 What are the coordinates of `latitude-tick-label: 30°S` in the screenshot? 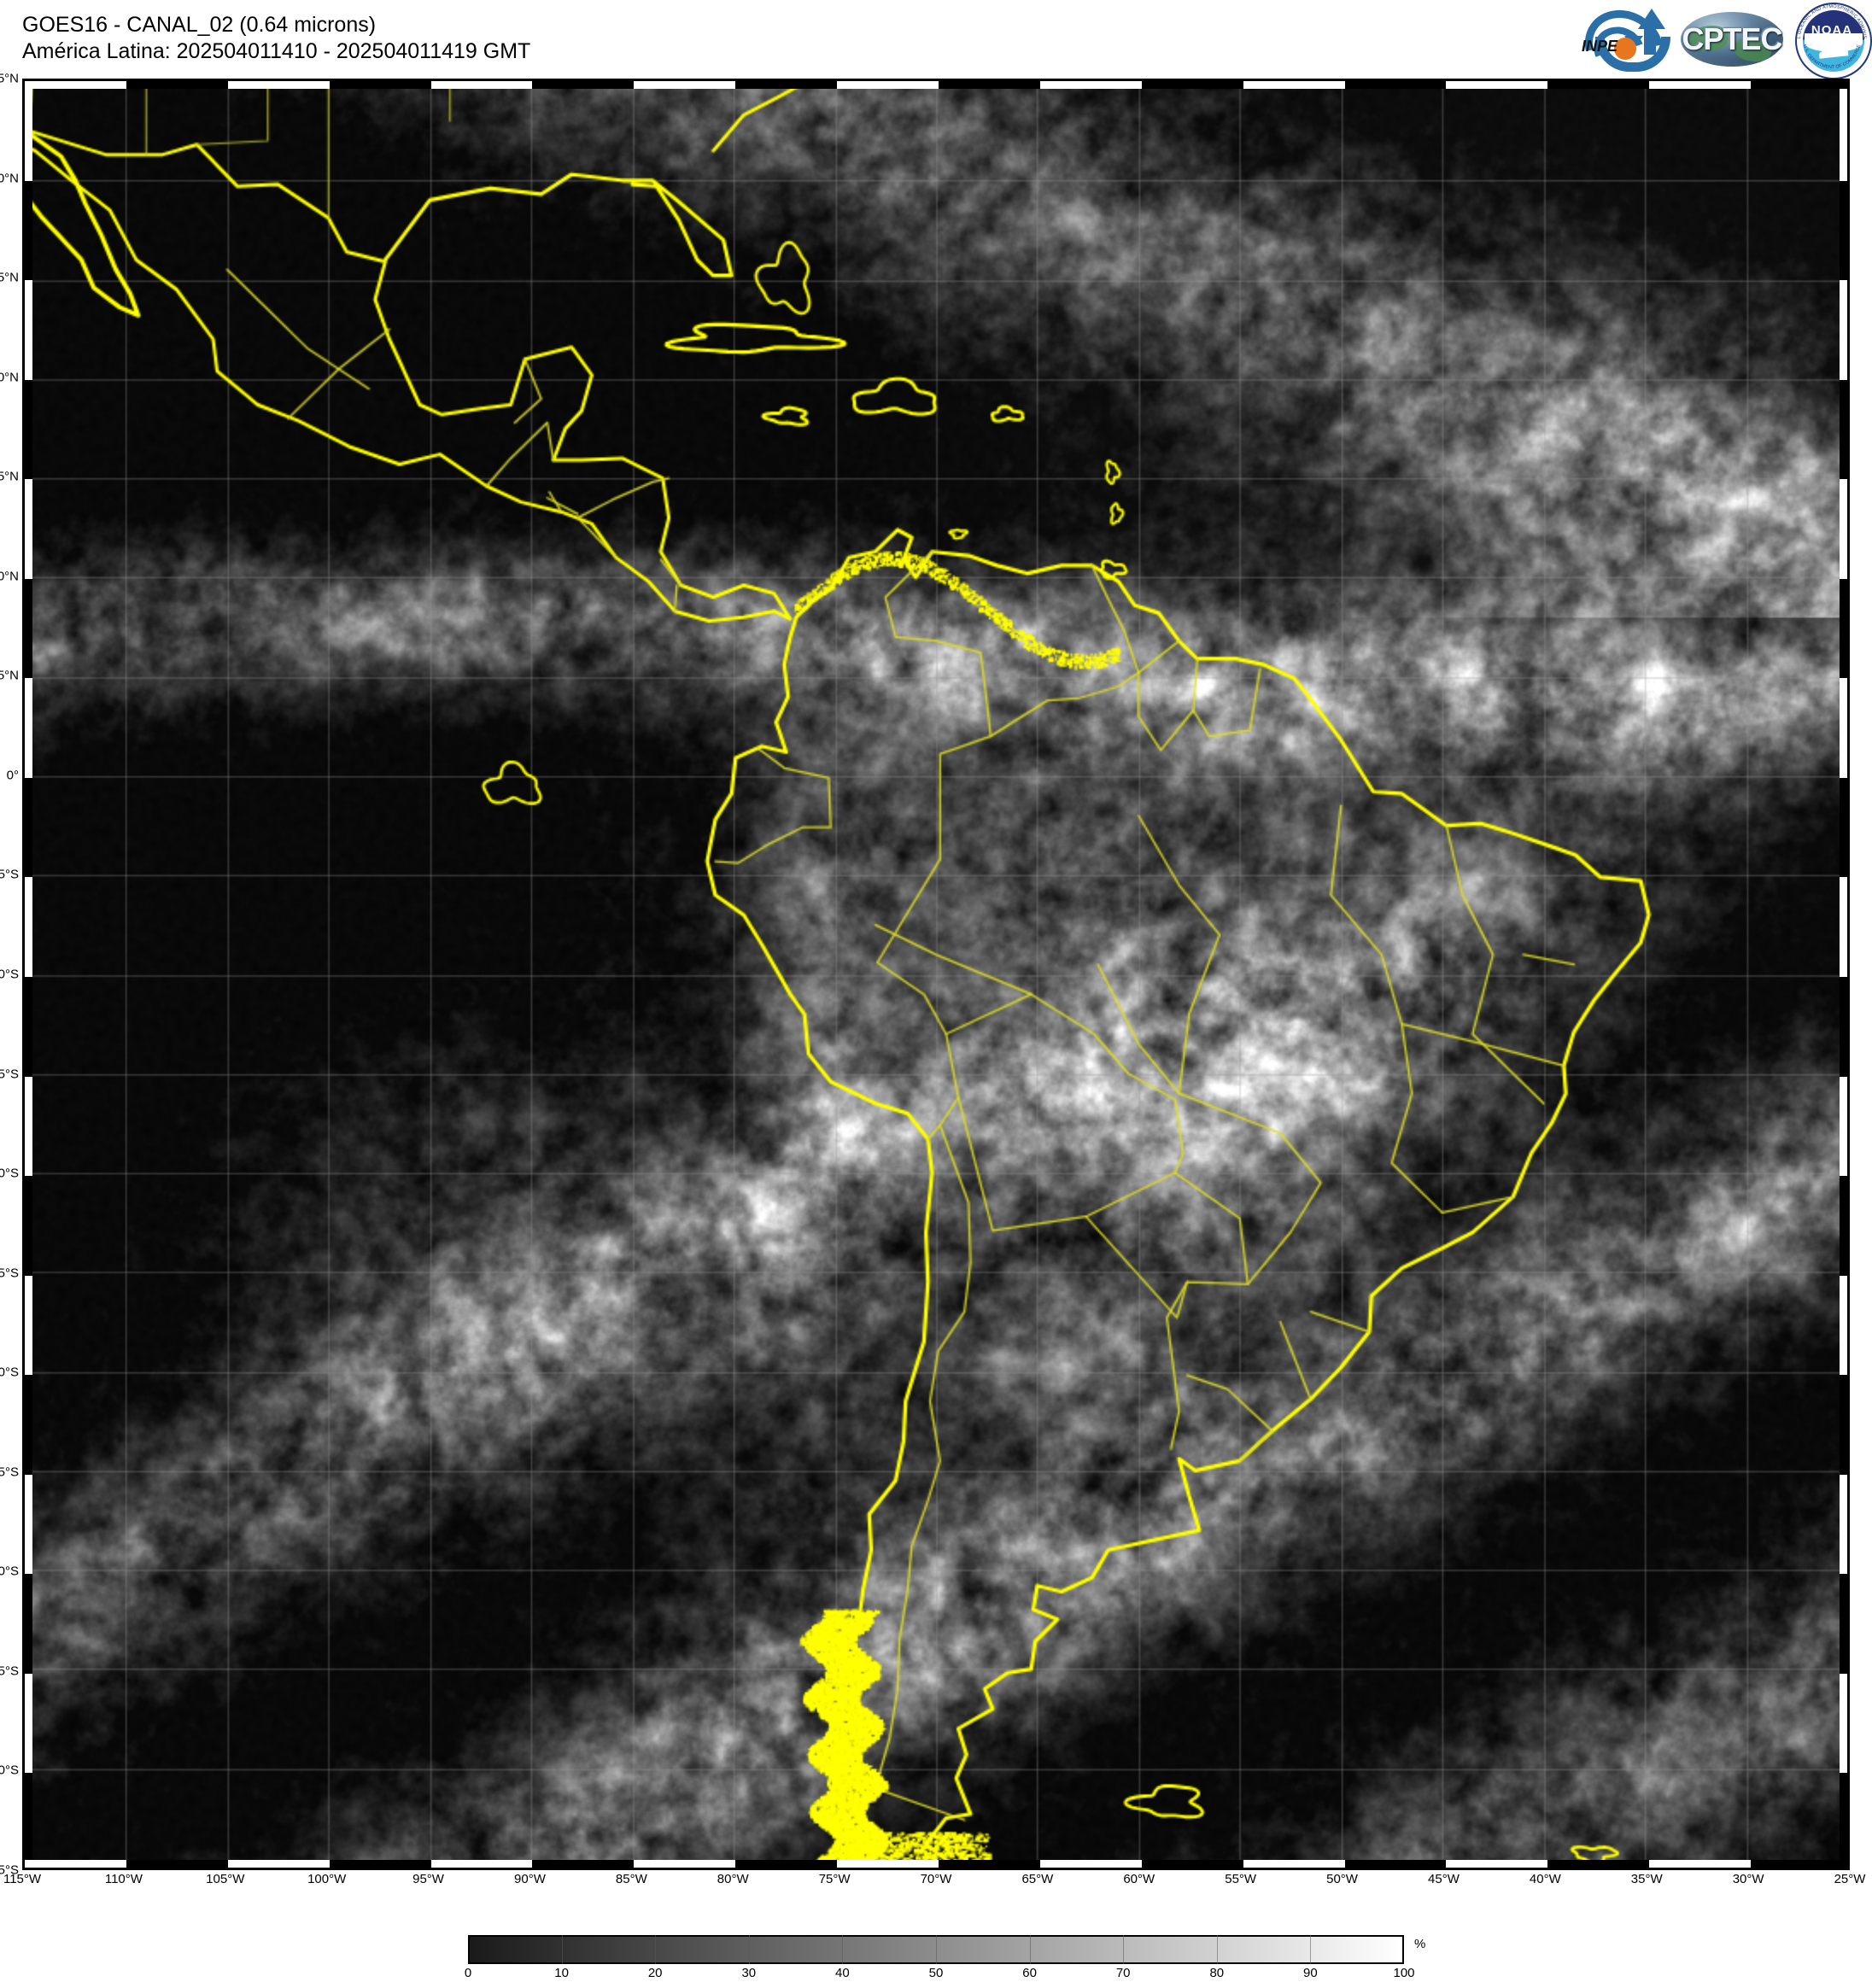 It's located at (9, 1372).